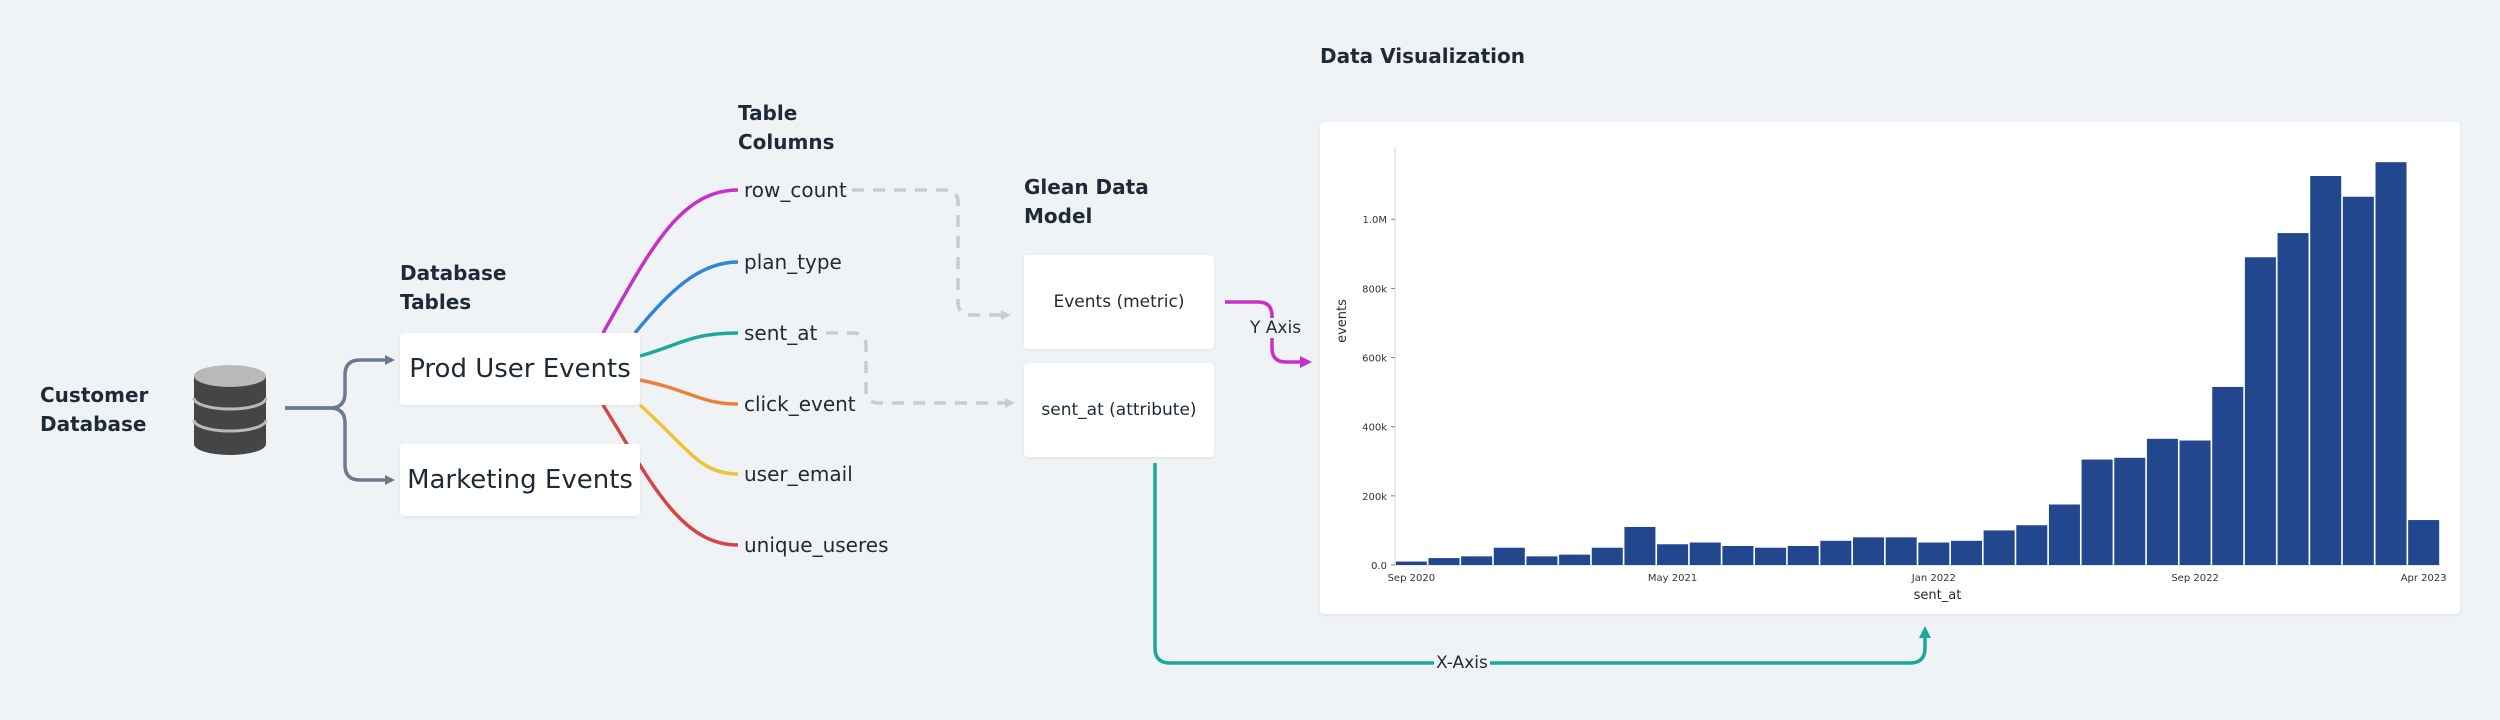 The height and width of the screenshot is (720, 2500). I want to click on db-to-prod-arrow, so click(340, 382).